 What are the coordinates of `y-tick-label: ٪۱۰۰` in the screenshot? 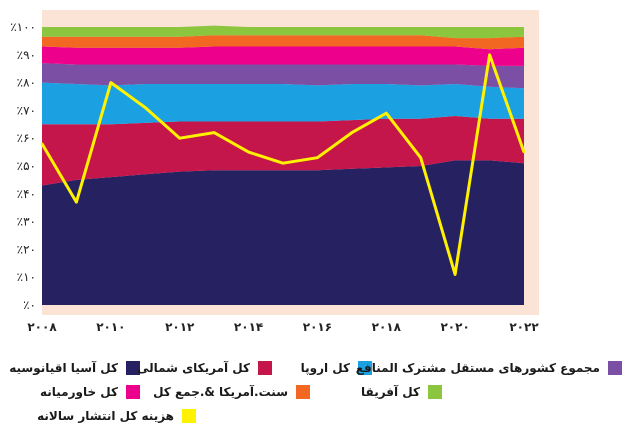 It's located at (23, 27).